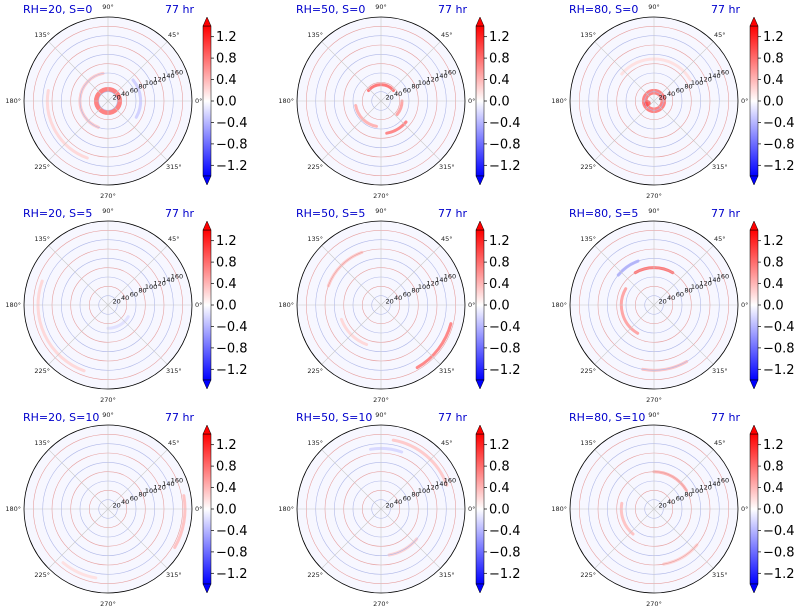 Image resolution: width=799 pixels, height=612 pixels. I want to click on radial-tick-label: 60, so click(134, 498).